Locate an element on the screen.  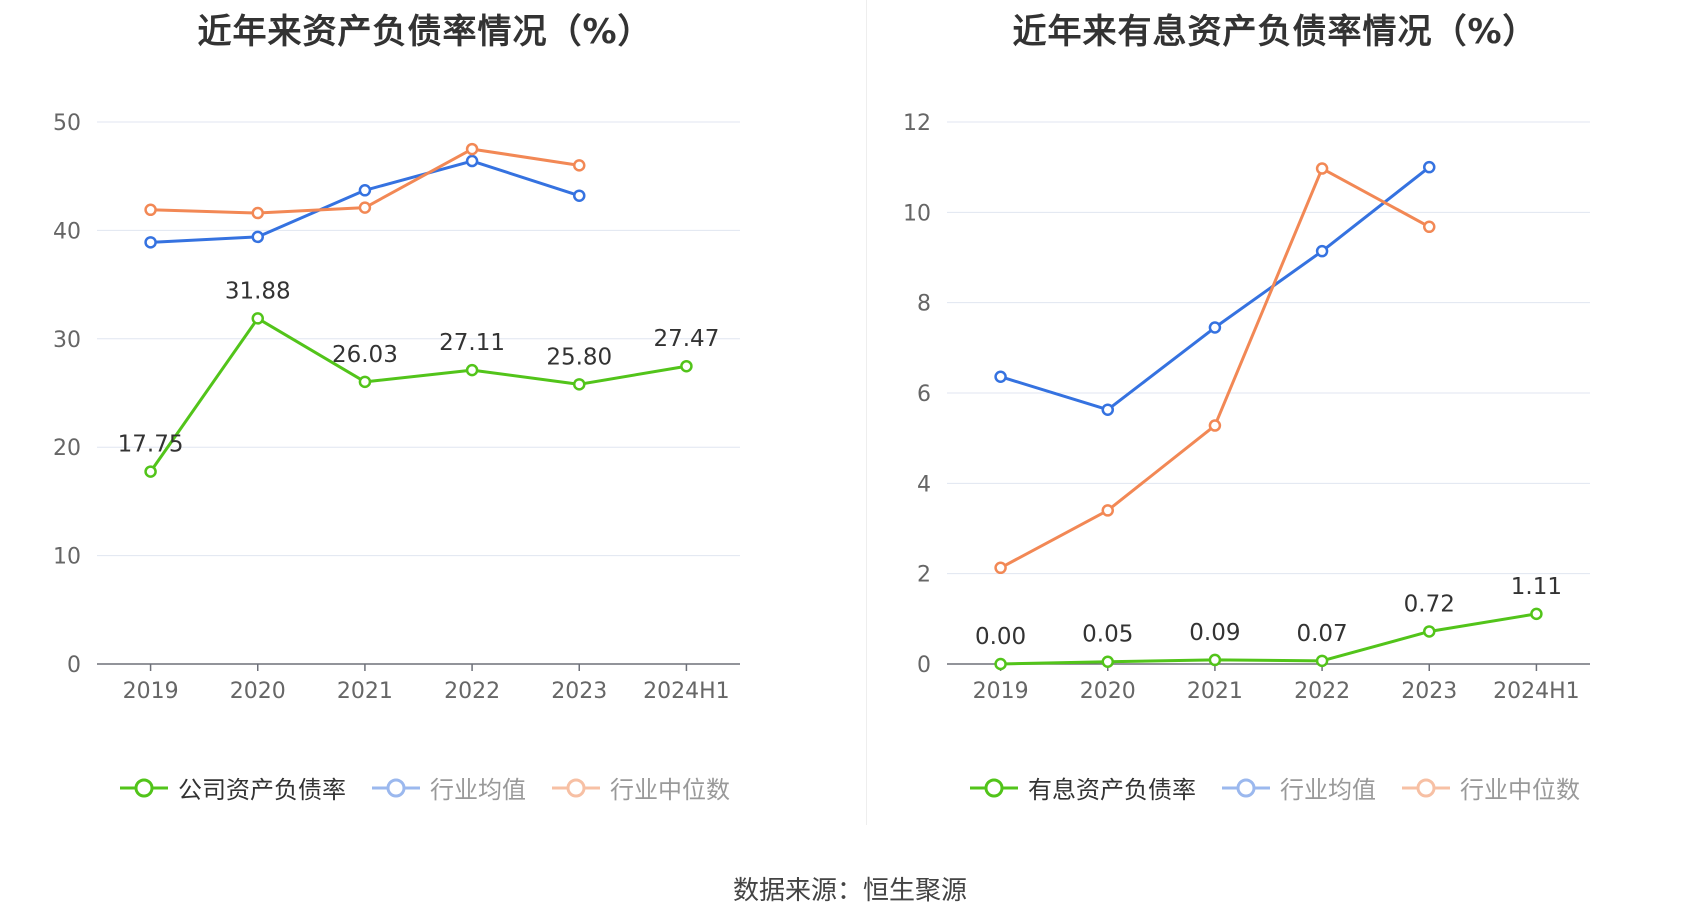
data-label: 17.75 is located at coordinates (151, 445).